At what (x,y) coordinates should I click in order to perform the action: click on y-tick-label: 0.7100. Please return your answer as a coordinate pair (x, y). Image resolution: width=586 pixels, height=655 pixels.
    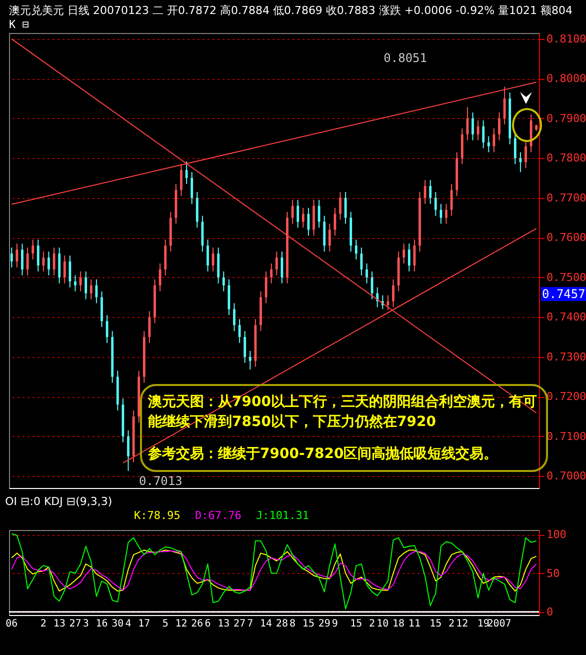
    Looking at the image, I should click on (566, 436).